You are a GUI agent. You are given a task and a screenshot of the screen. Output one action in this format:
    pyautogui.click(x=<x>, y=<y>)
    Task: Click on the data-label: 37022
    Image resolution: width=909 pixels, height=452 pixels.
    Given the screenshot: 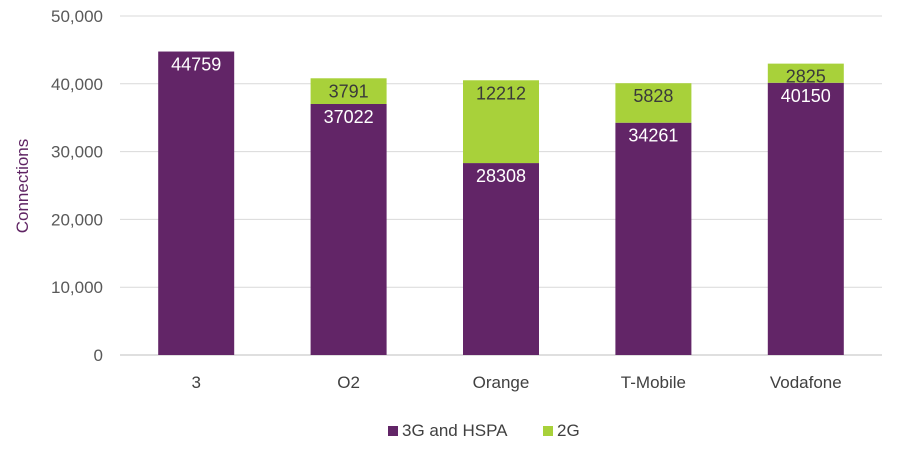 What is the action you would take?
    pyautogui.click(x=349, y=117)
    